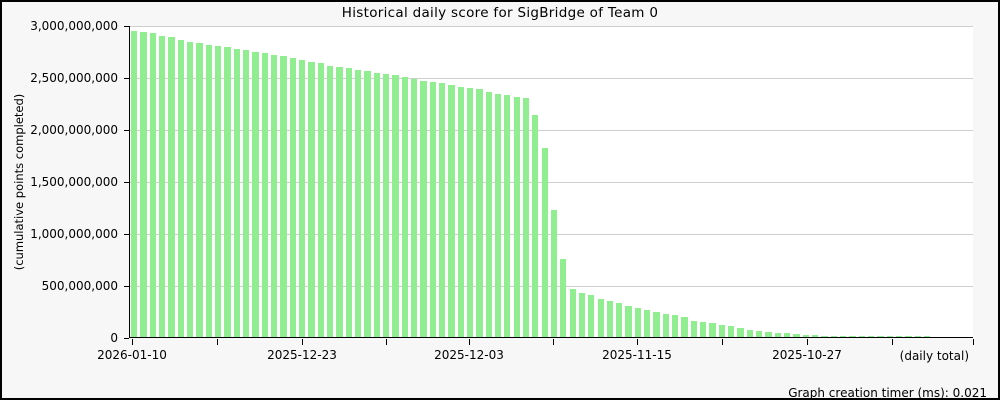 The image size is (1000, 400). What do you see at coordinates (114, 338) in the screenshot?
I see `y-axis-tick-label: 0` at bounding box center [114, 338].